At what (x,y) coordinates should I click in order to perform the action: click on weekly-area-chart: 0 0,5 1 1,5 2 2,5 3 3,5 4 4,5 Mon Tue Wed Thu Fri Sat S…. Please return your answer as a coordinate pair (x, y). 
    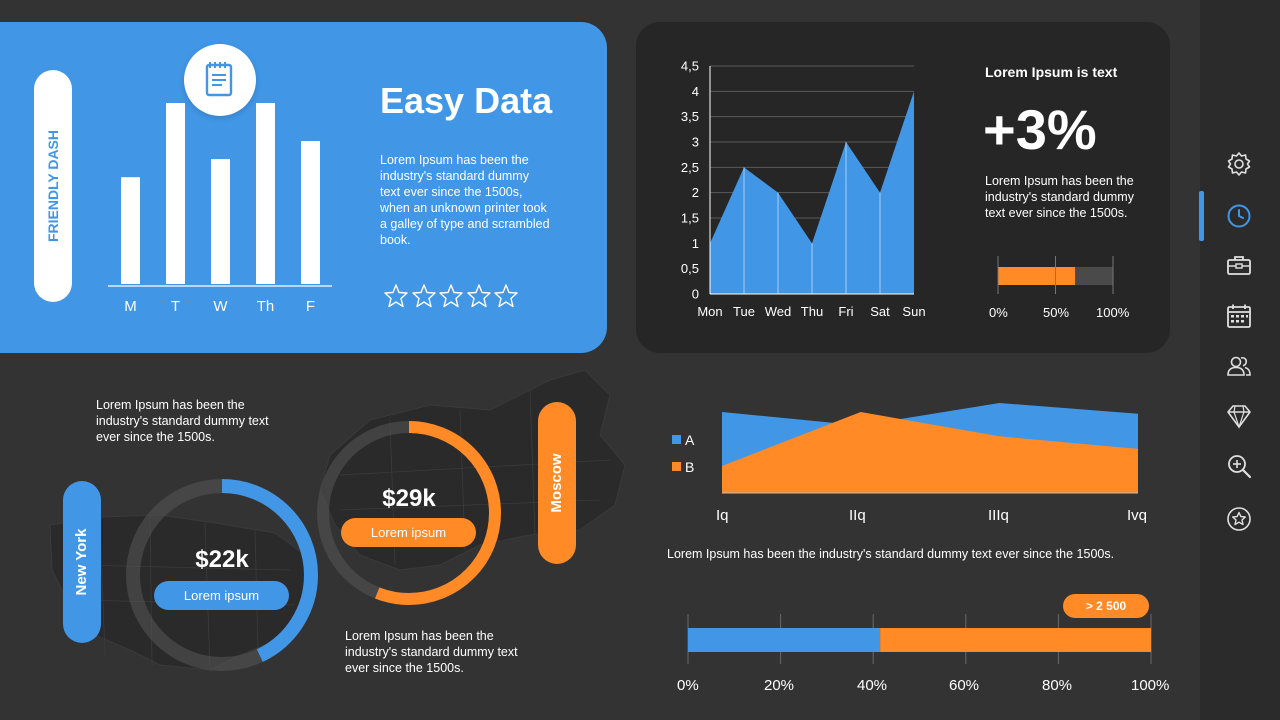
    Looking at the image, I should click on (803, 189).